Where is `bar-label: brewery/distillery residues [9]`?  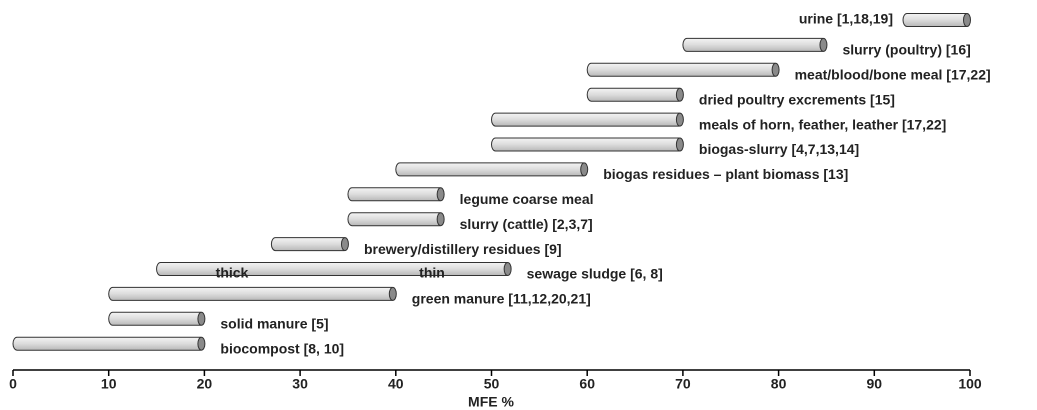
bar-label: brewery/distillery residues [9] is located at coordinates (463, 249).